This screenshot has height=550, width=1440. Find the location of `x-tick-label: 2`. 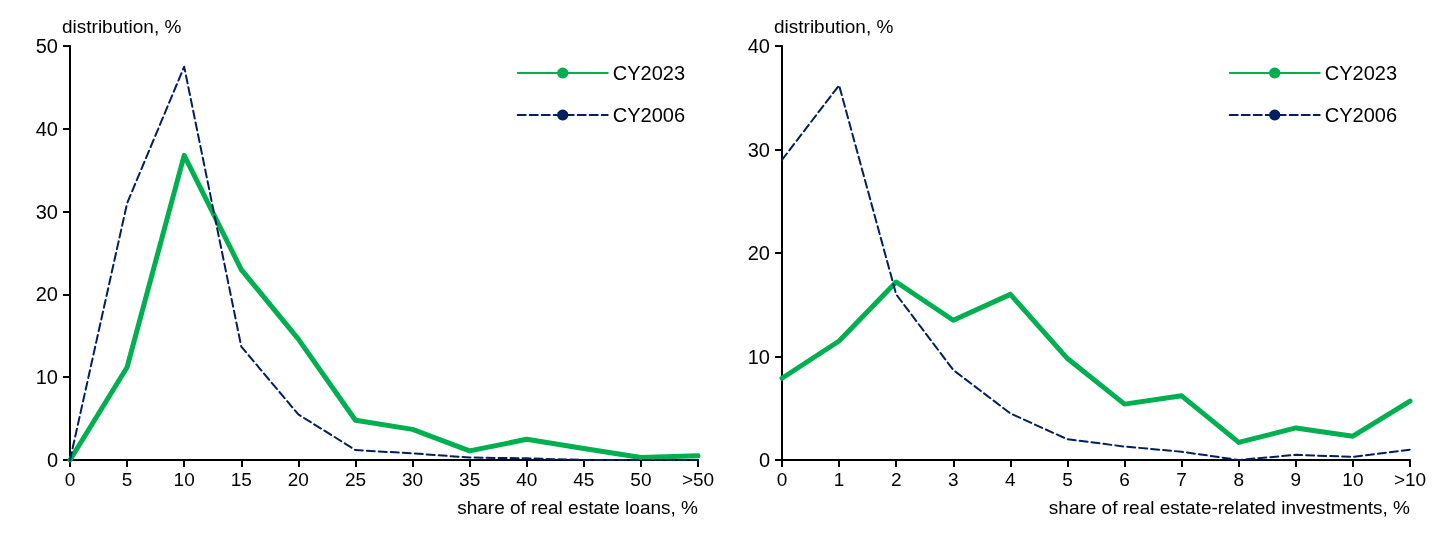

x-tick-label: 2 is located at coordinates (896, 479).